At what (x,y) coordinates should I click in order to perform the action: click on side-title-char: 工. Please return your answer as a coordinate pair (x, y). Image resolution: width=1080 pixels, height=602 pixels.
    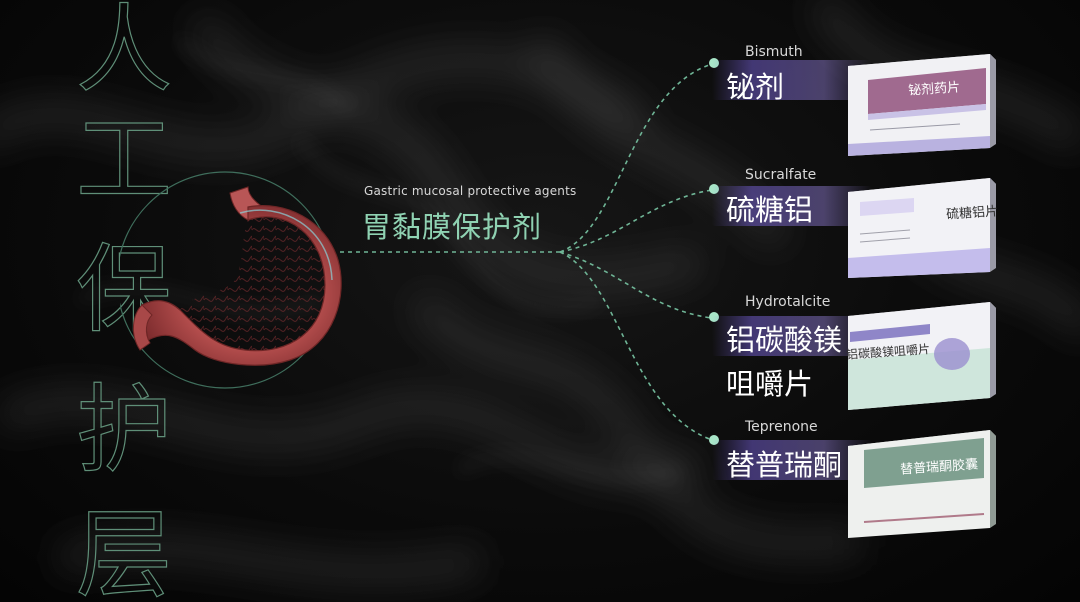
    Looking at the image, I should click on (123, 160).